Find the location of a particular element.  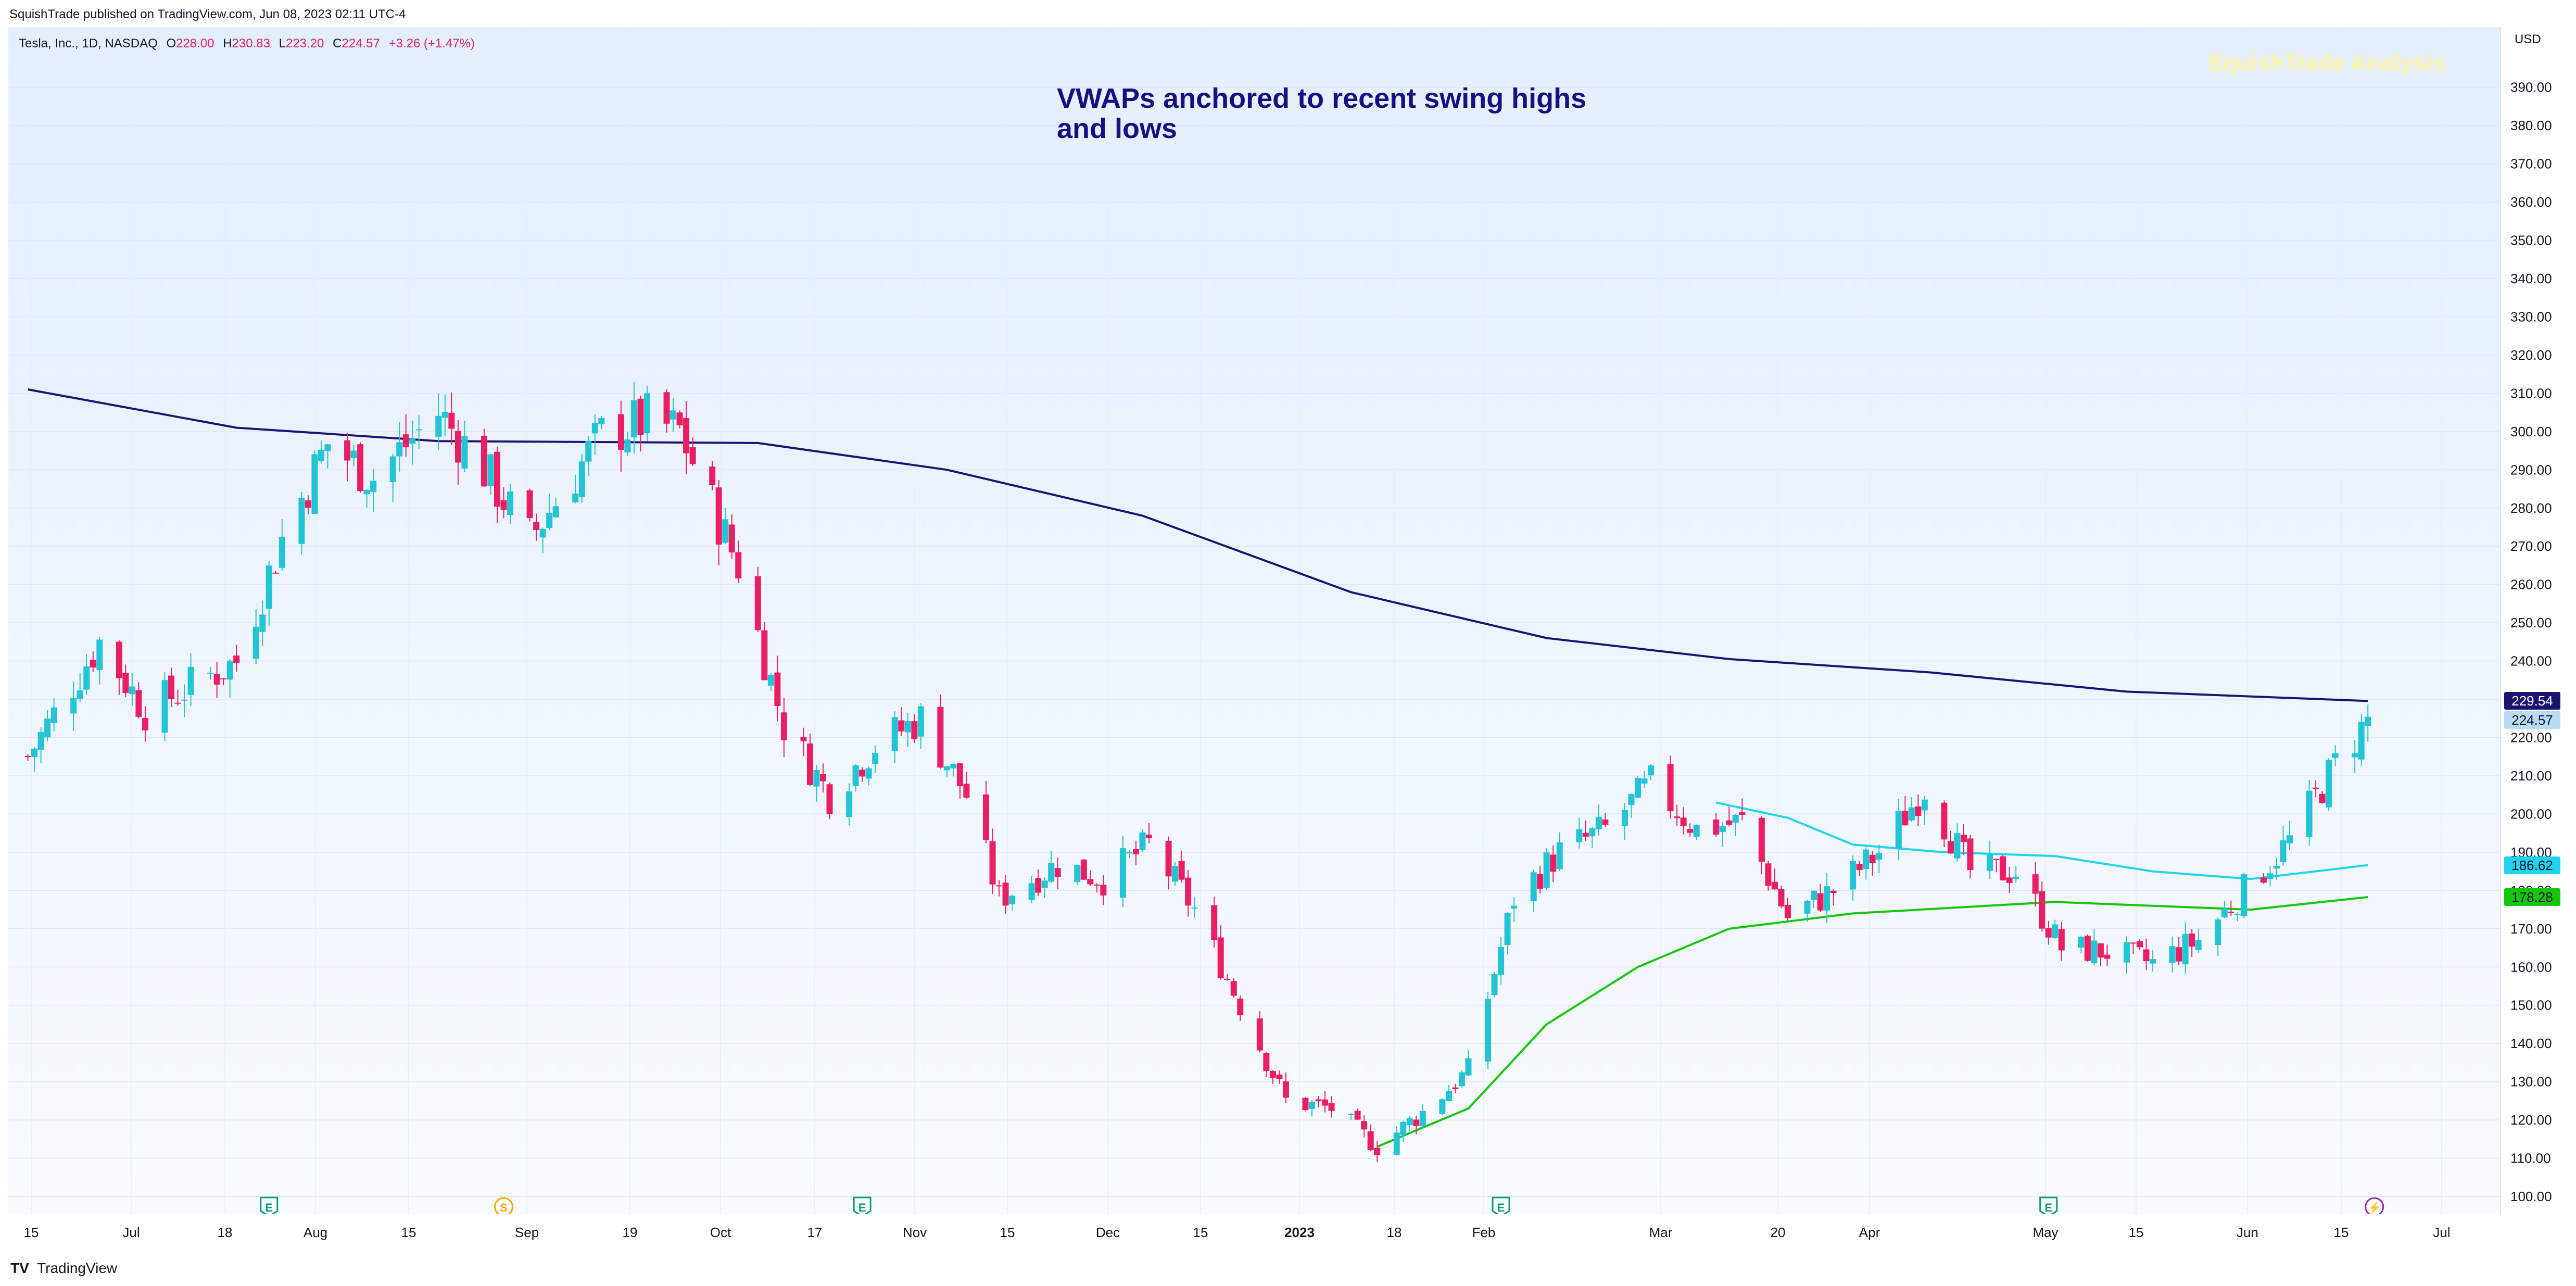

tradingview-brand: TV TradingView is located at coordinates (63, 1268).